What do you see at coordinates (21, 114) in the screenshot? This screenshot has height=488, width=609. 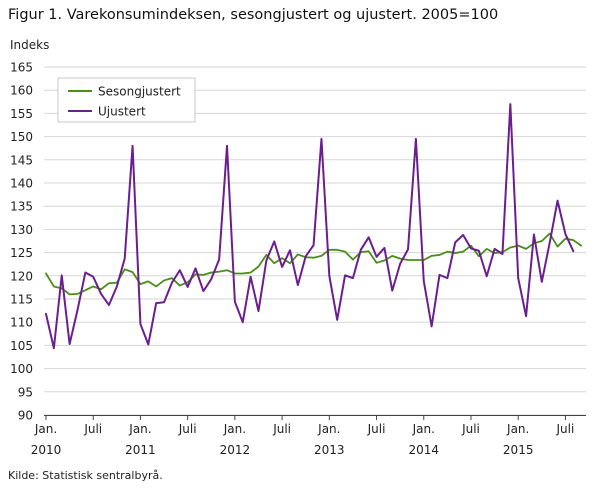 I see `y-tick-label: 155` at bounding box center [21, 114].